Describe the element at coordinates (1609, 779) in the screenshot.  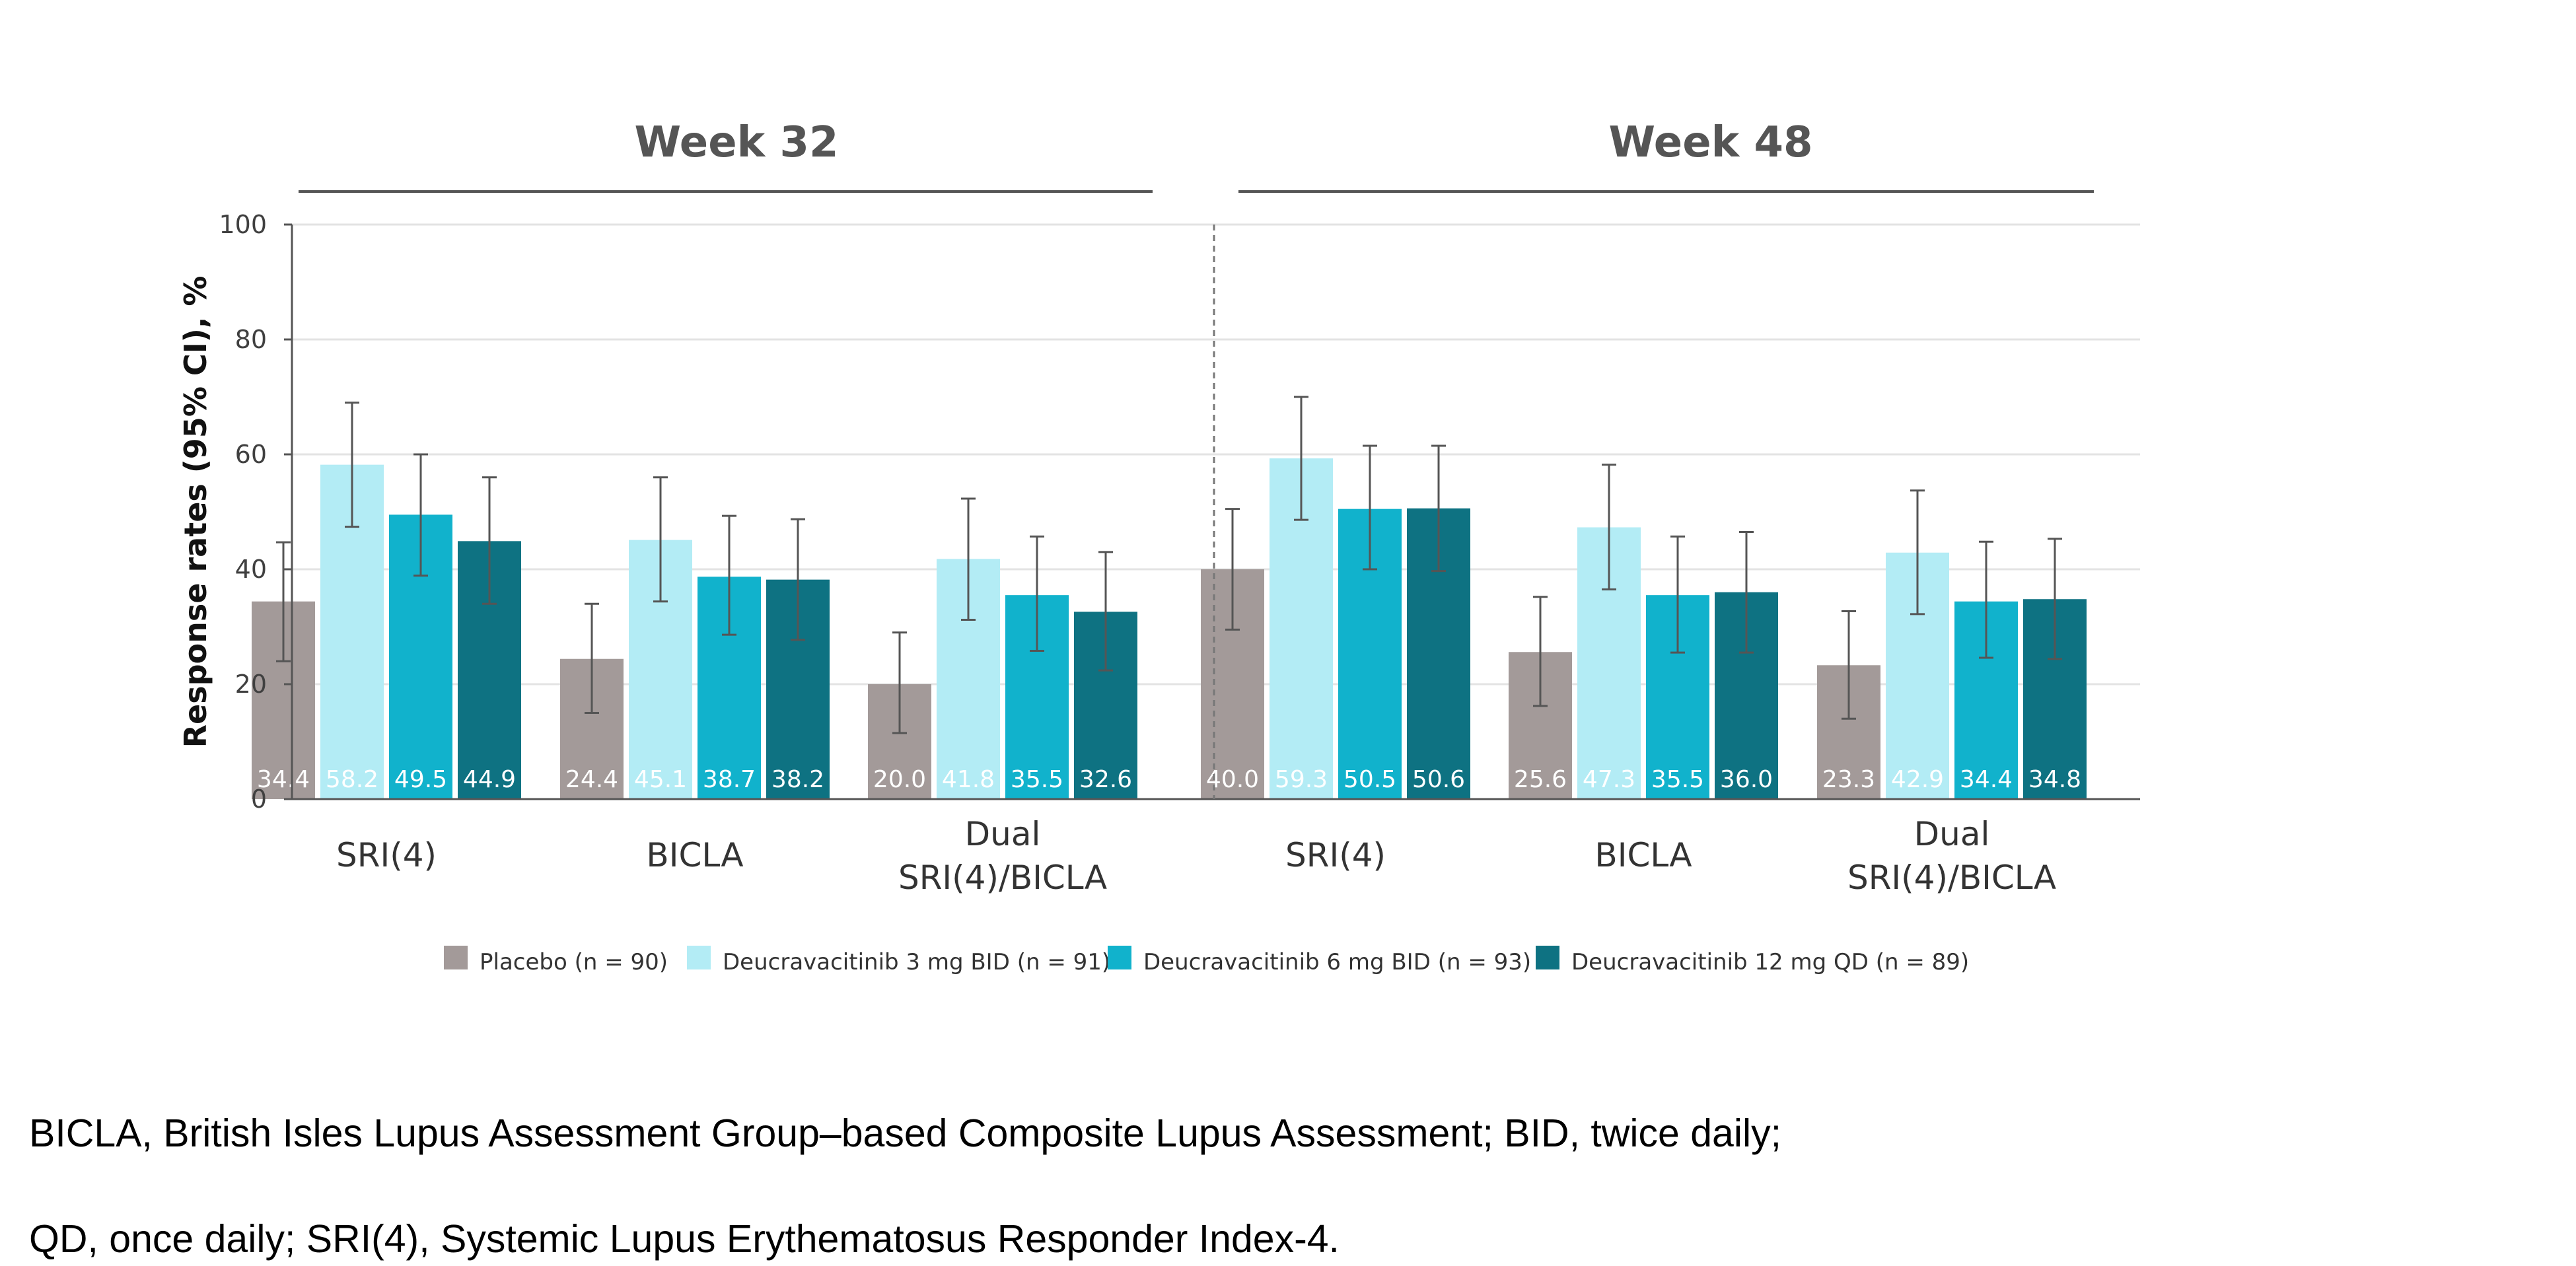
I see `bar-value-label: 47.3` at that location.